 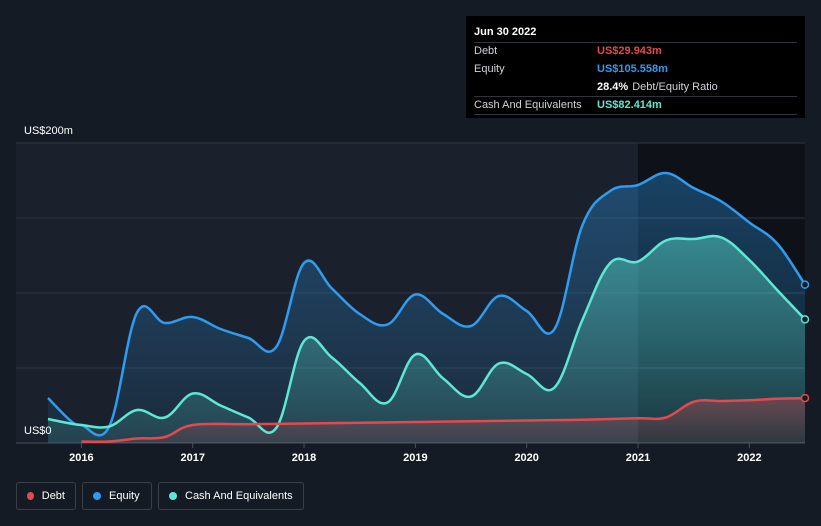 I want to click on tooltip-row-cash: Cash And Equivalents US$82.414m, so click(x=635, y=105).